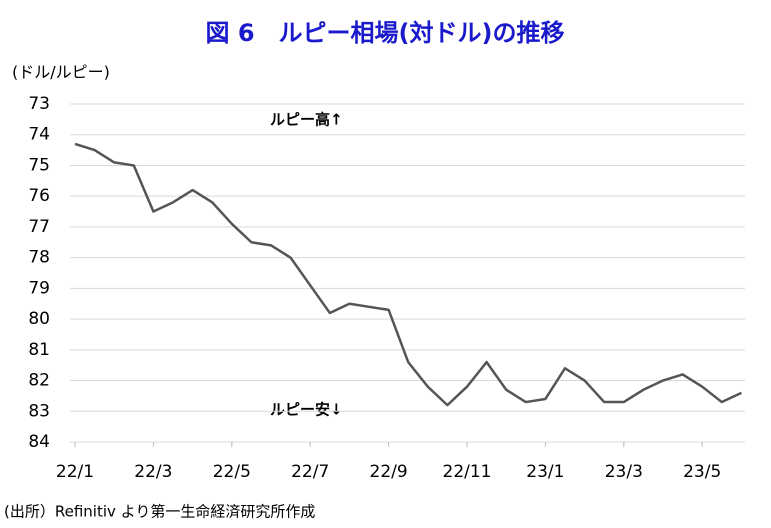 The width and height of the screenshot is (771, 528). I want to click on y-tick-label: 74, so click(39, 135).